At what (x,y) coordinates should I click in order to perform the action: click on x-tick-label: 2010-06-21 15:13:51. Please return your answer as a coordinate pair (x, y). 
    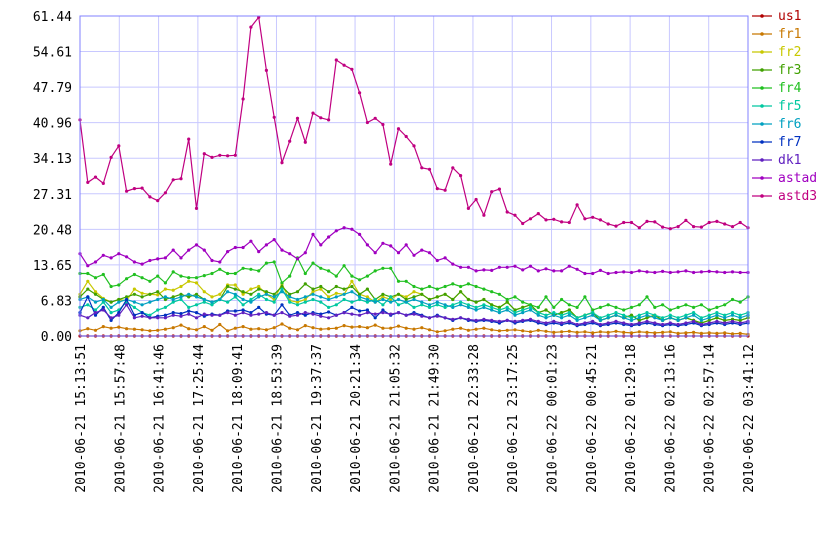
    Looking at the image, I should click on (81, 418).